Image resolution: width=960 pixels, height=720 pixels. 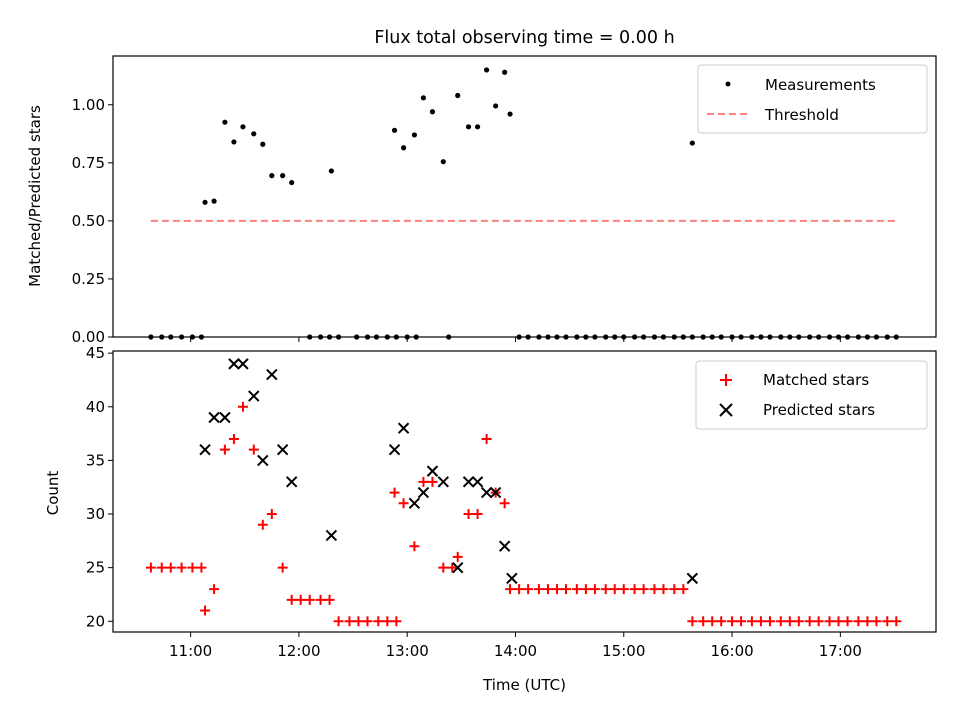 I want to click on x-tick-label: 13:00, so click(x=407, y=651).